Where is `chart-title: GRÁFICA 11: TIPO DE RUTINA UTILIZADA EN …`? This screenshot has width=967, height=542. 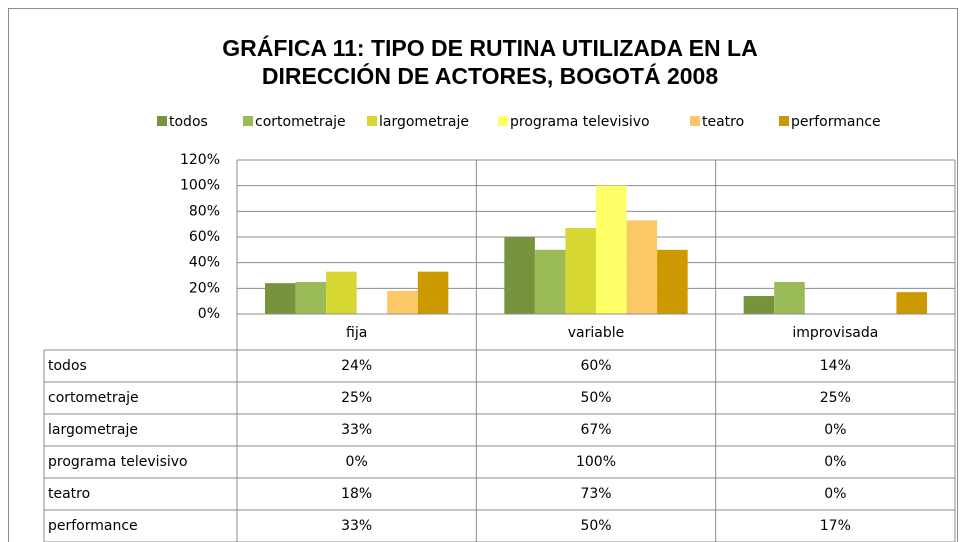 chart-title: GRÁFICA 11: TIPO DE RUTINA UTILIZADA EN … is located at coordinates (489, 47).